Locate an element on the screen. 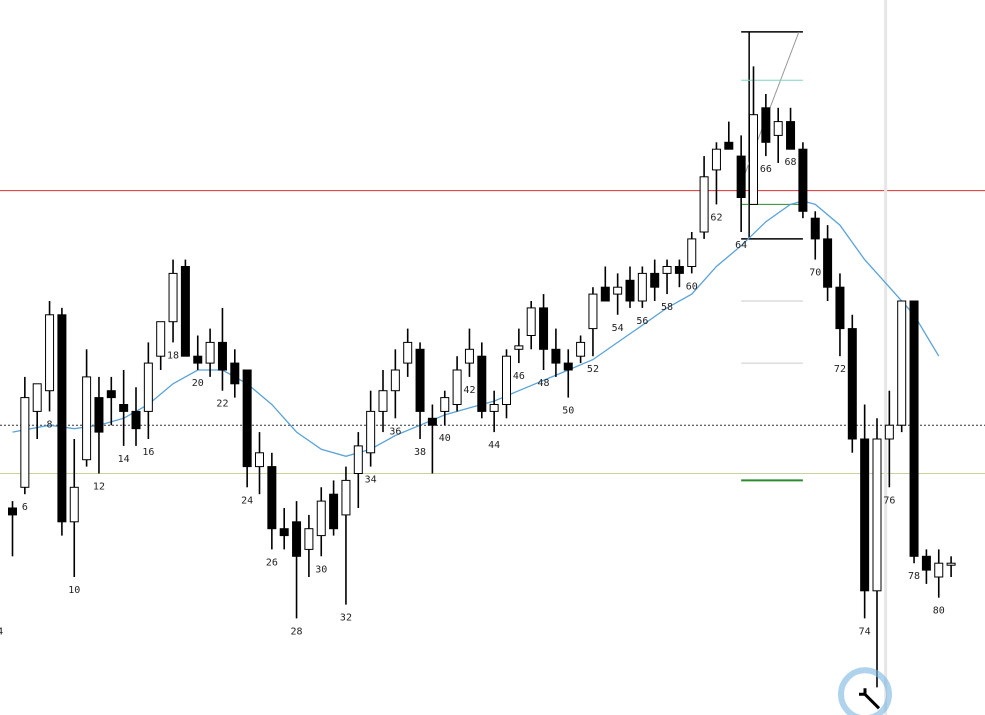 Image resolution: width=985 pixels, height=715 pixels. bar-label: 72 is located at coordinates (840, 369).